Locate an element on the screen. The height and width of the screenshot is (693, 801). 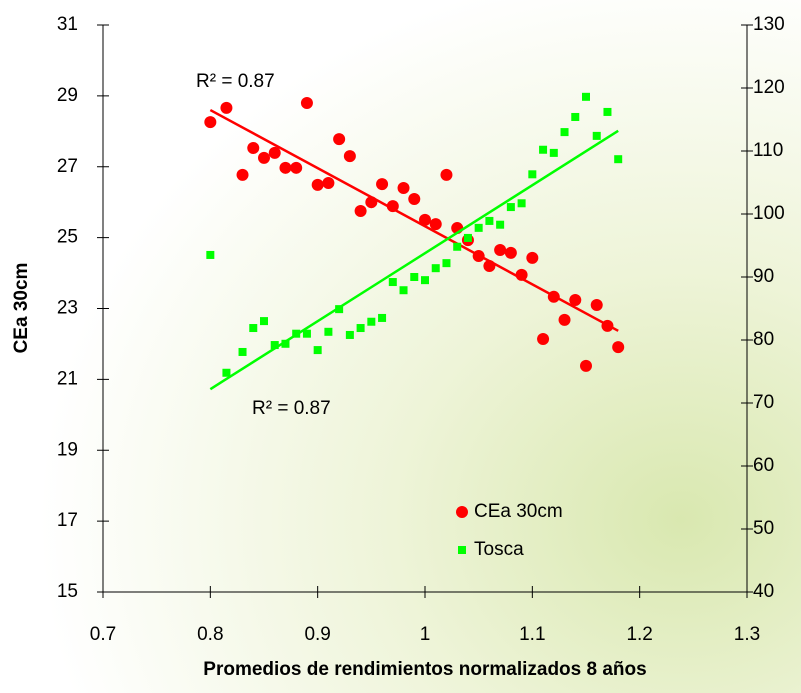
y-tick-label: 17 is located at coordinates (67, 520).